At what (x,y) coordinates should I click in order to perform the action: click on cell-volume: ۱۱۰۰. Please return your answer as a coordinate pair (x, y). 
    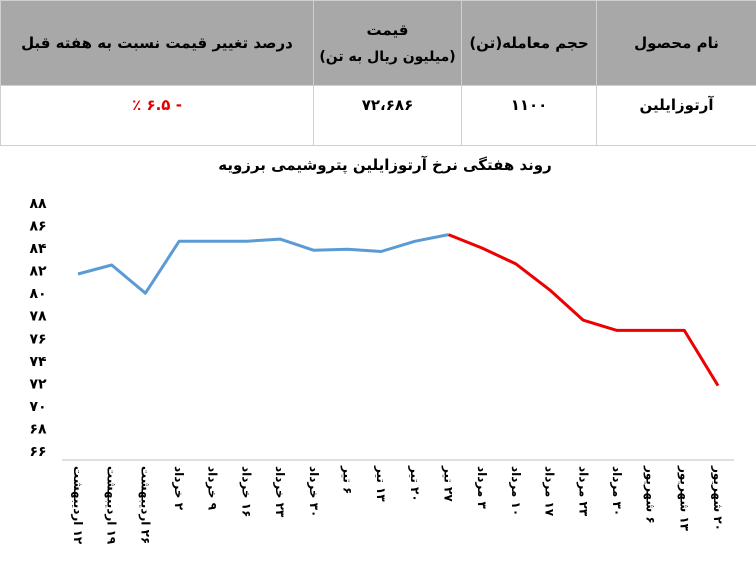
    Looking at the image, I should click on (529, 115).